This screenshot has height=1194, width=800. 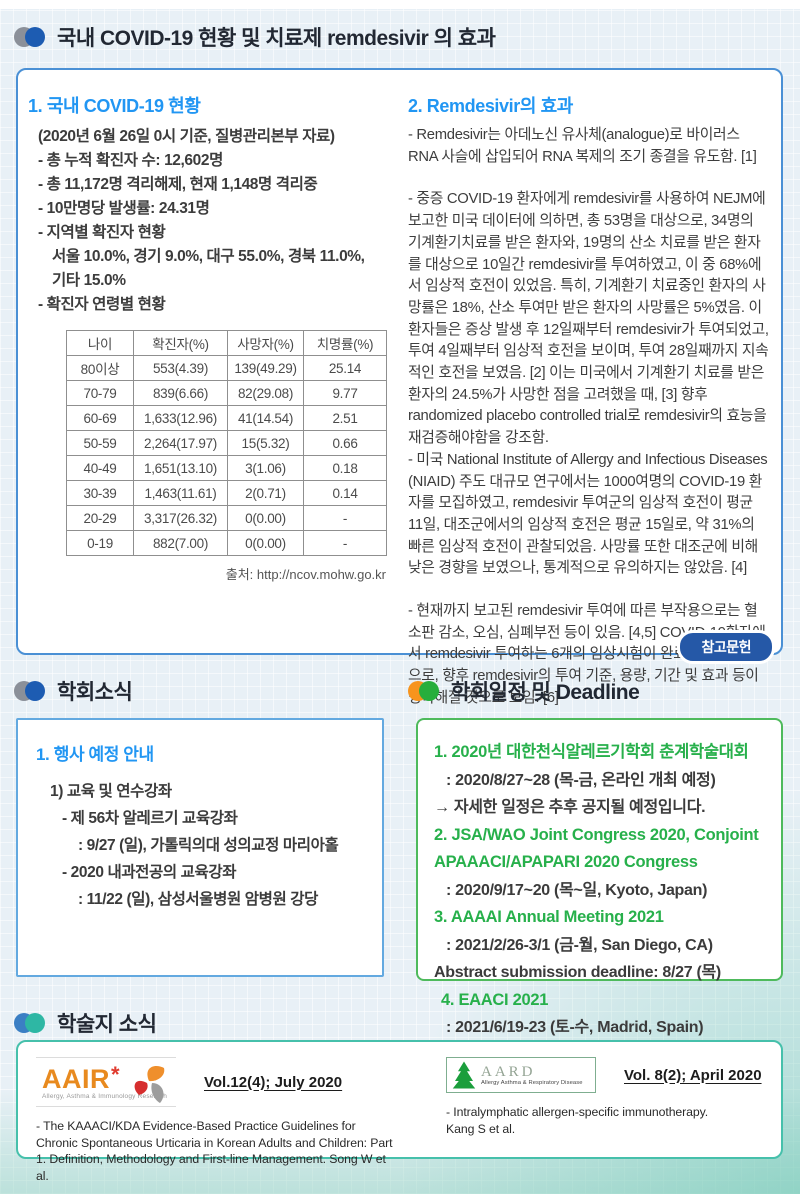 What do you see at coordinates (208, 256) in the screenshot?
I see `covid-status-line: 서울 10.0%, 경기 9.0%, 대구 55.0%, 경북 11.0%,` at bounding box center [208, 256].